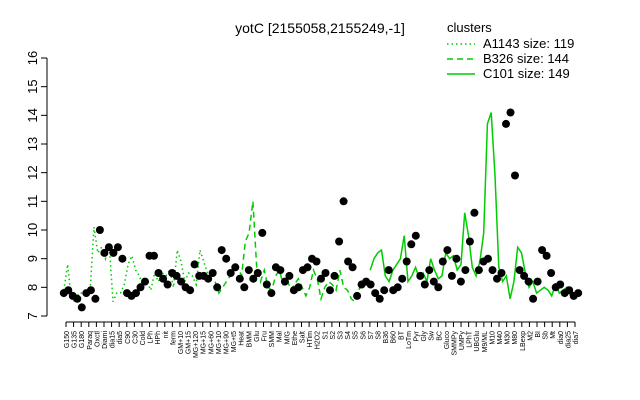 Image resolution: width=640 pixels, height=400 pixels. Describe the element at coordinates (386, 337) in the screenshot. I see `x-tick-label: B36` at that location.